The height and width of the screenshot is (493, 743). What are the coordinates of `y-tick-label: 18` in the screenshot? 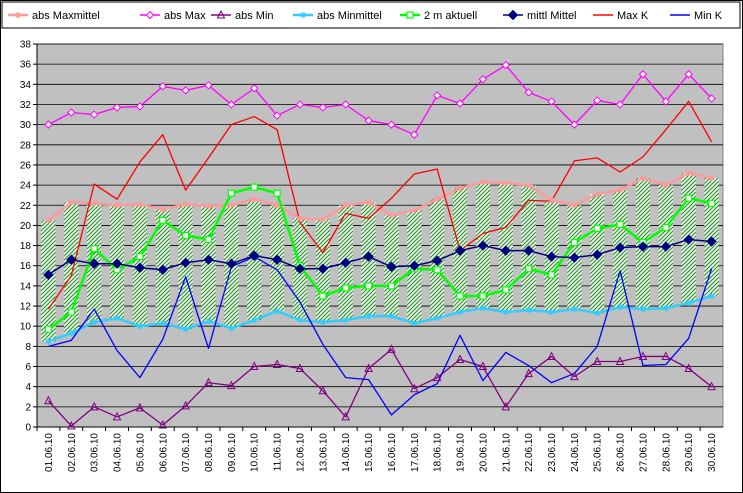 It's located at (26, 246).